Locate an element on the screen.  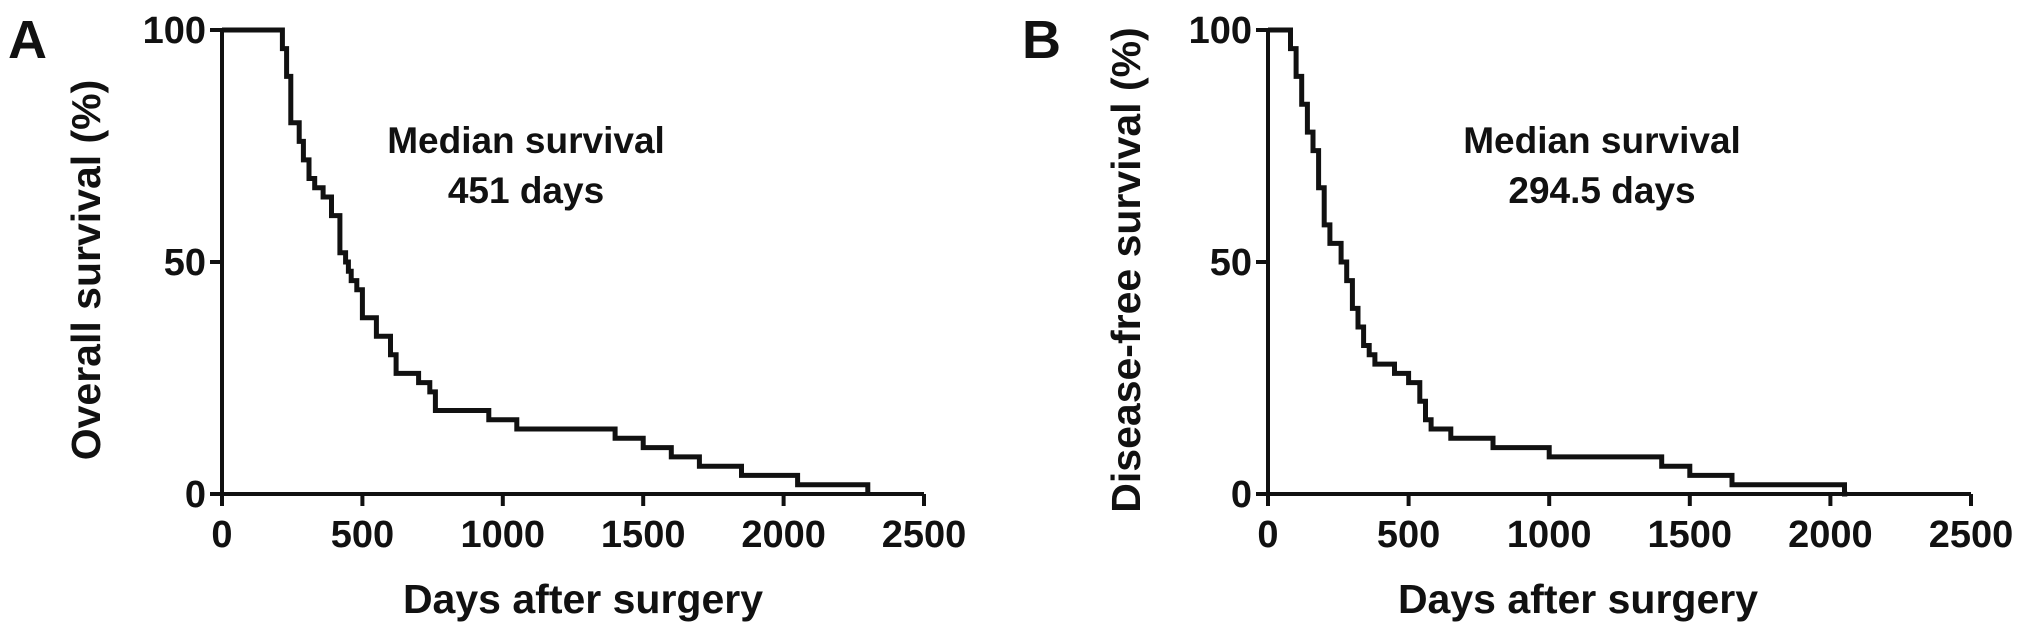
panel-label-a: A is located at coordinates (27, 40).